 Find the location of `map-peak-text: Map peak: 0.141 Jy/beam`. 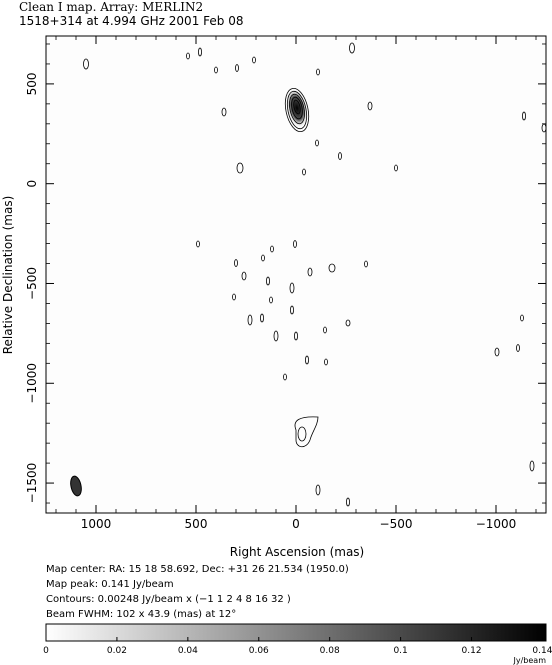

map-peak-text: Map peak: 0.141 Jy/beam is located at coordinates (110, 584).